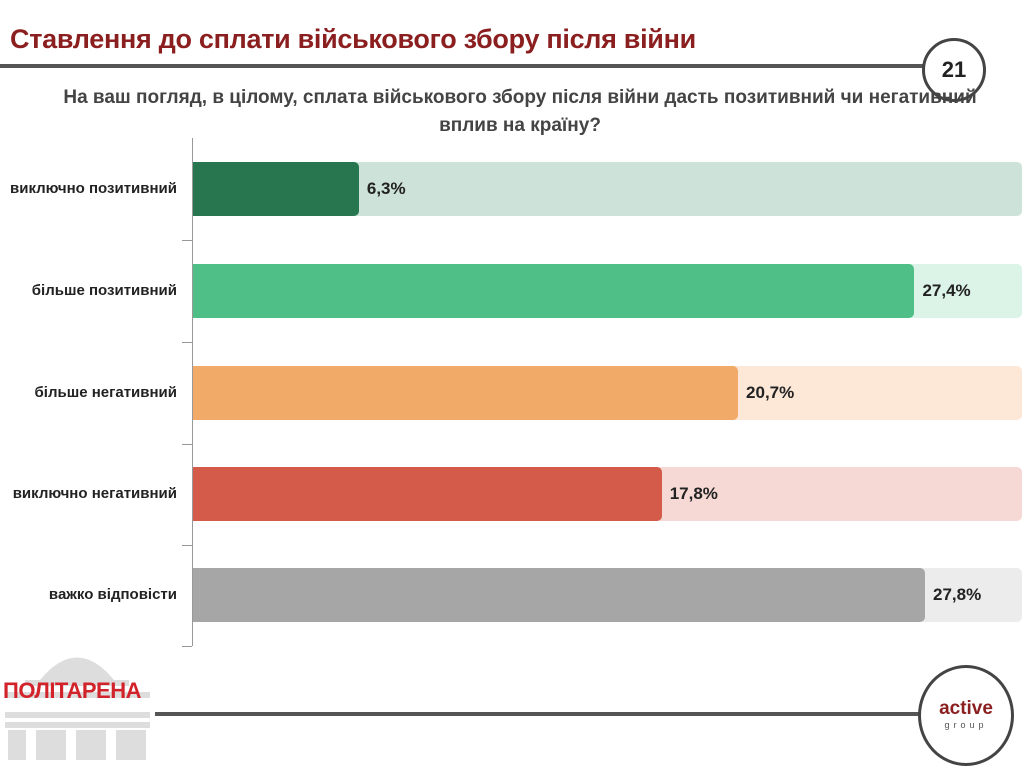 Image resolution: width=1024 pixels, height=766 pixels. What do you see at coordinates (770, 392) in the screenshot?
I see `data-label: 20,7%` at bounding box center [770, 392].